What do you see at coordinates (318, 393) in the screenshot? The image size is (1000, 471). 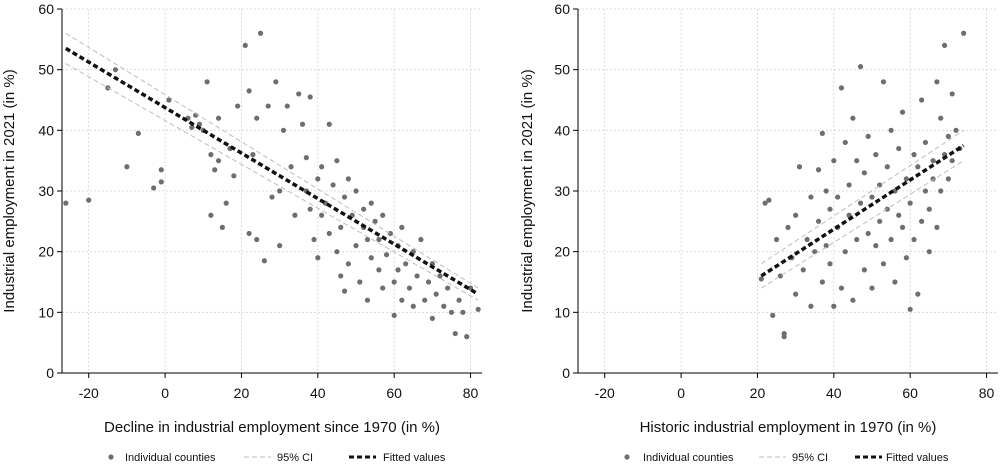 I see `x-tick-label: 40` at bounding box center [318, 393].